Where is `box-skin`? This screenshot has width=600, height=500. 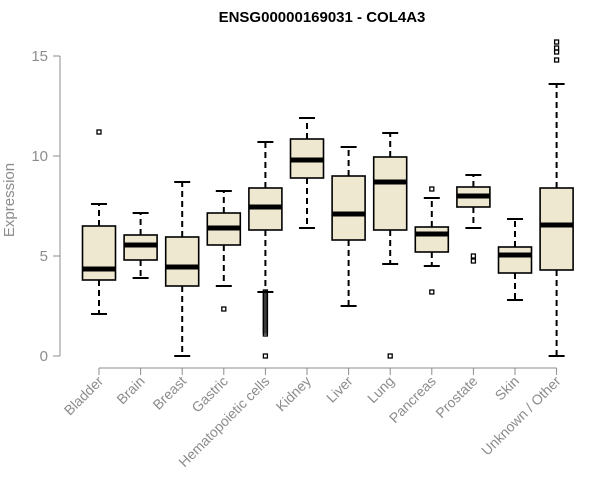 box-skin is located at coordinates (515, 259).